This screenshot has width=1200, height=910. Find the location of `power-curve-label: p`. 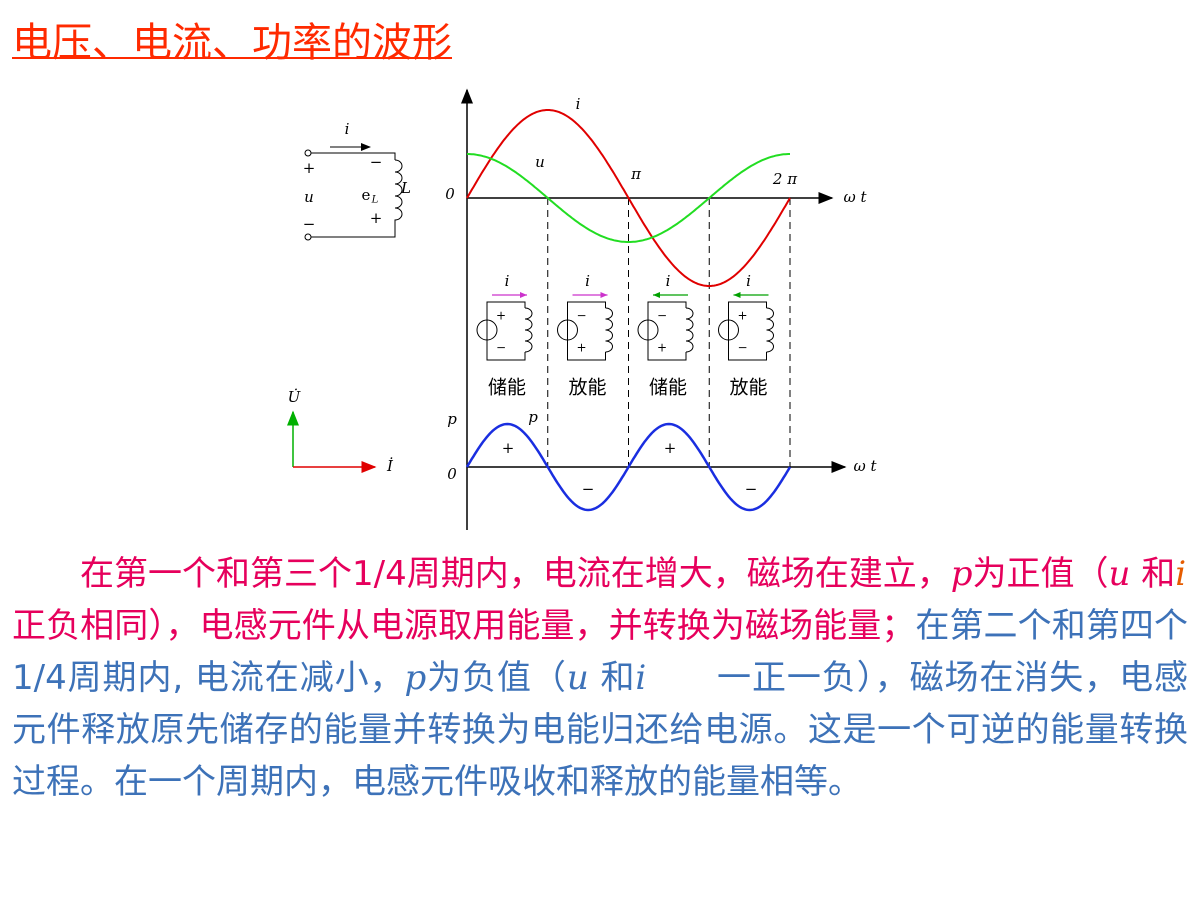

power-curve-label: p is located at coordinates (533, 417).